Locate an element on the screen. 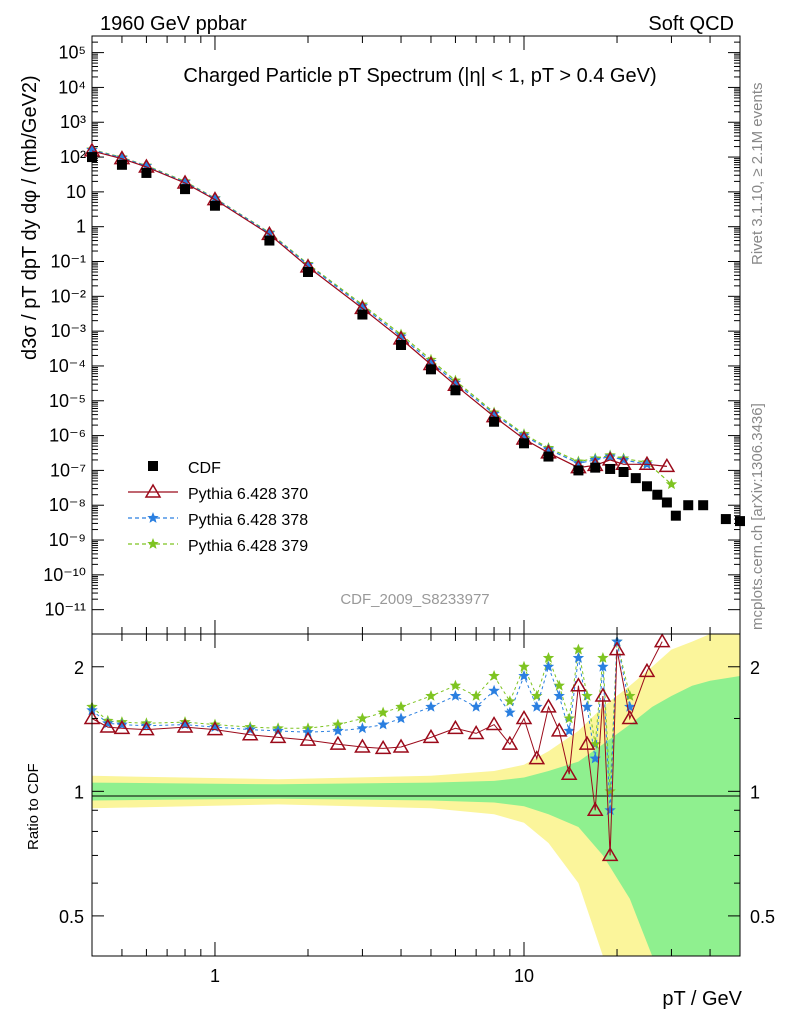  legend-label: CDF is located at coordinates (204, 468).